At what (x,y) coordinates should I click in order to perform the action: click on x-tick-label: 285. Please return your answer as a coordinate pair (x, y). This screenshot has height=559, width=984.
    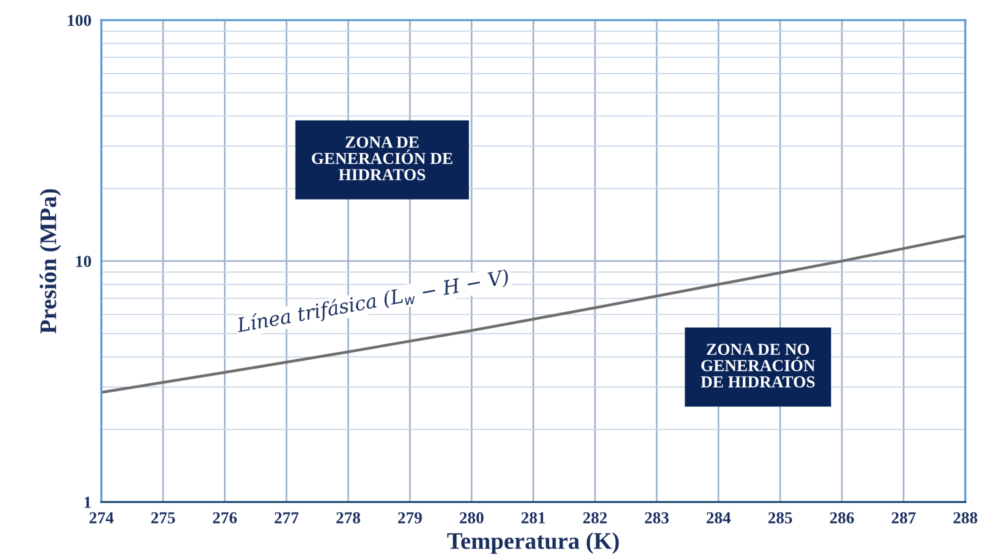
    Looking at the image, I should click on (780, 518).